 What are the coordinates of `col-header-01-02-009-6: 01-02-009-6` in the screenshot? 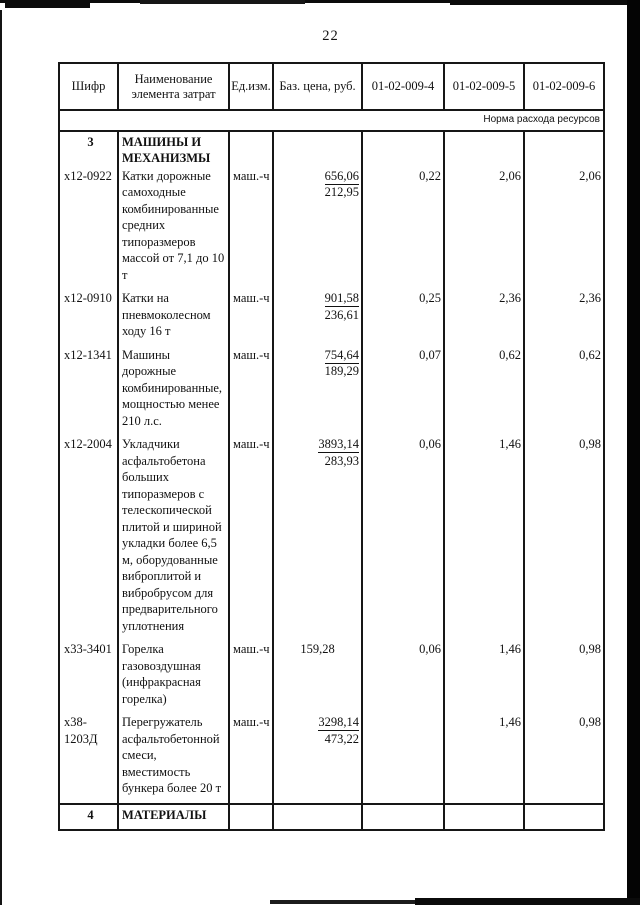 It's located at (564, 86).